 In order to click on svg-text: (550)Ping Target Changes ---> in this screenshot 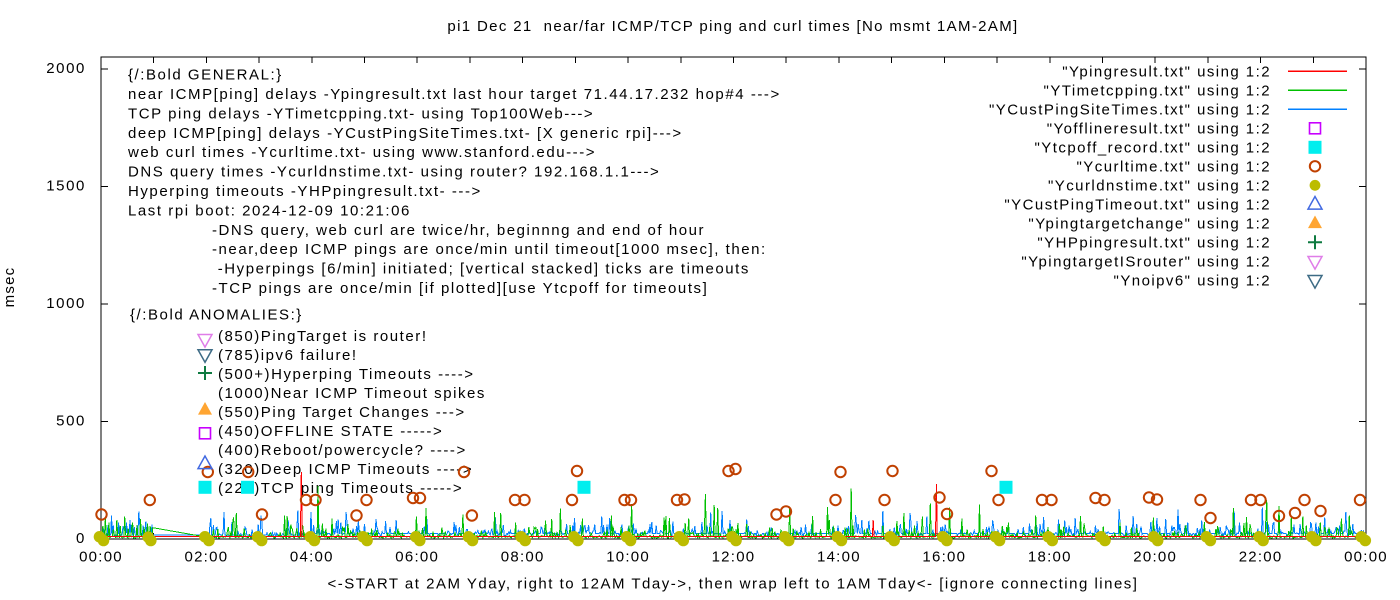, I will do `click(342, 412)`.